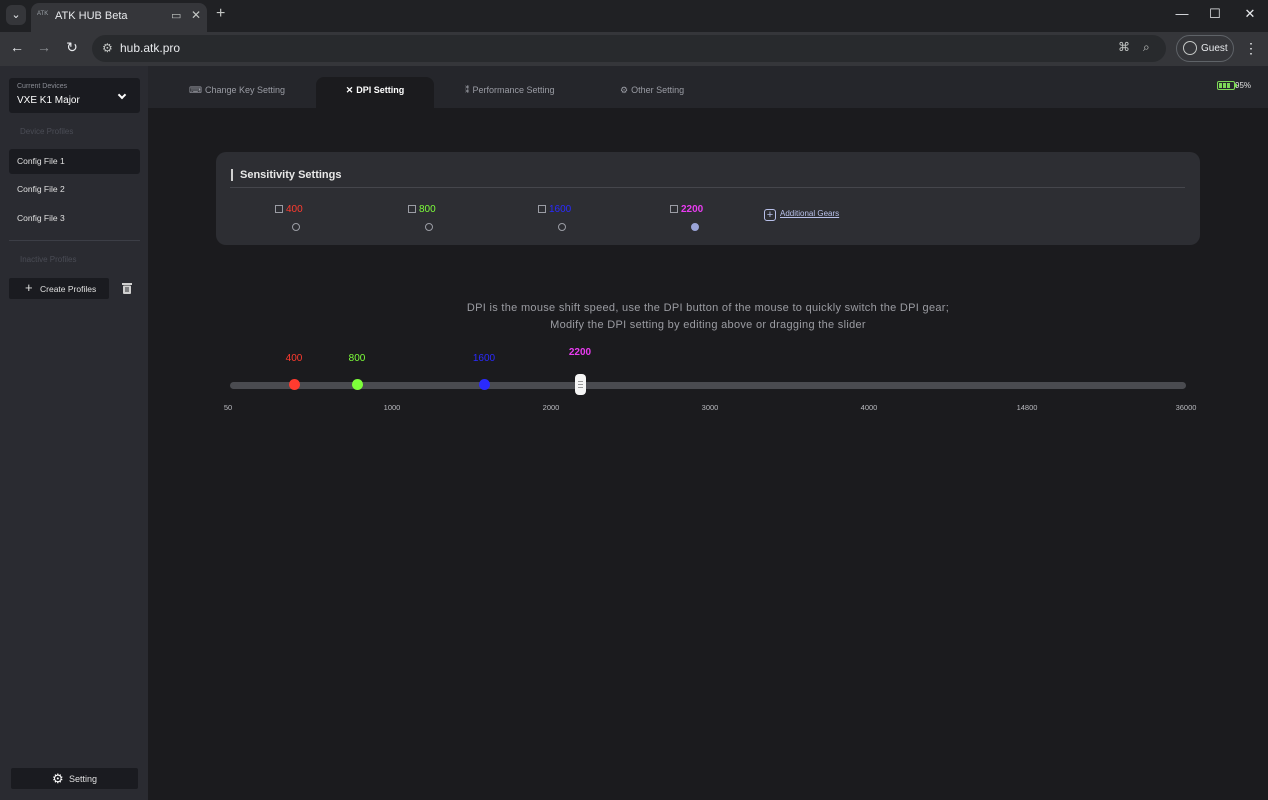  What do you see at coordinates (42, 86) in the screenshot?
I see `current-devices-caption: Current Devices` at bounding box center [42, 86].